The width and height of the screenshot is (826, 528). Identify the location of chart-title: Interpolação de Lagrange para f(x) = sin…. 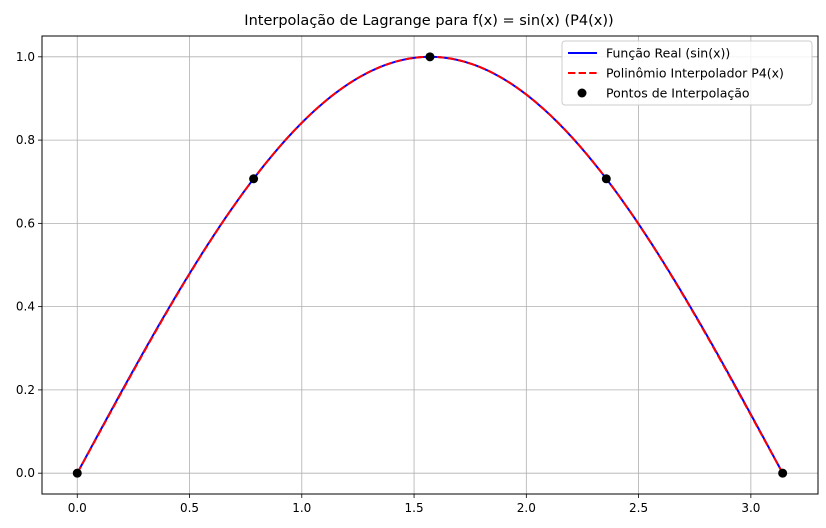
(428, 21).